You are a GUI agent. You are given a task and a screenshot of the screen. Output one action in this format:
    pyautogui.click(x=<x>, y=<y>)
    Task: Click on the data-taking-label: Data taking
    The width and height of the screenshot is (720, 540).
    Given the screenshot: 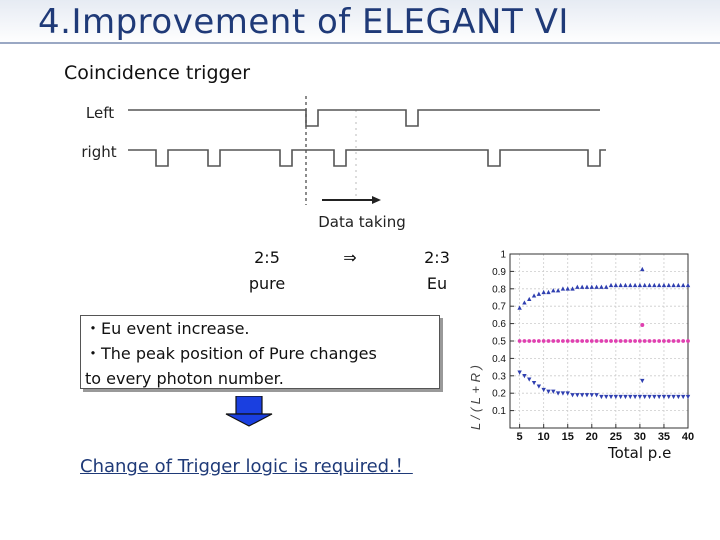 What is the action you would take?
    pyautogui.click(x=362, y=222)
    